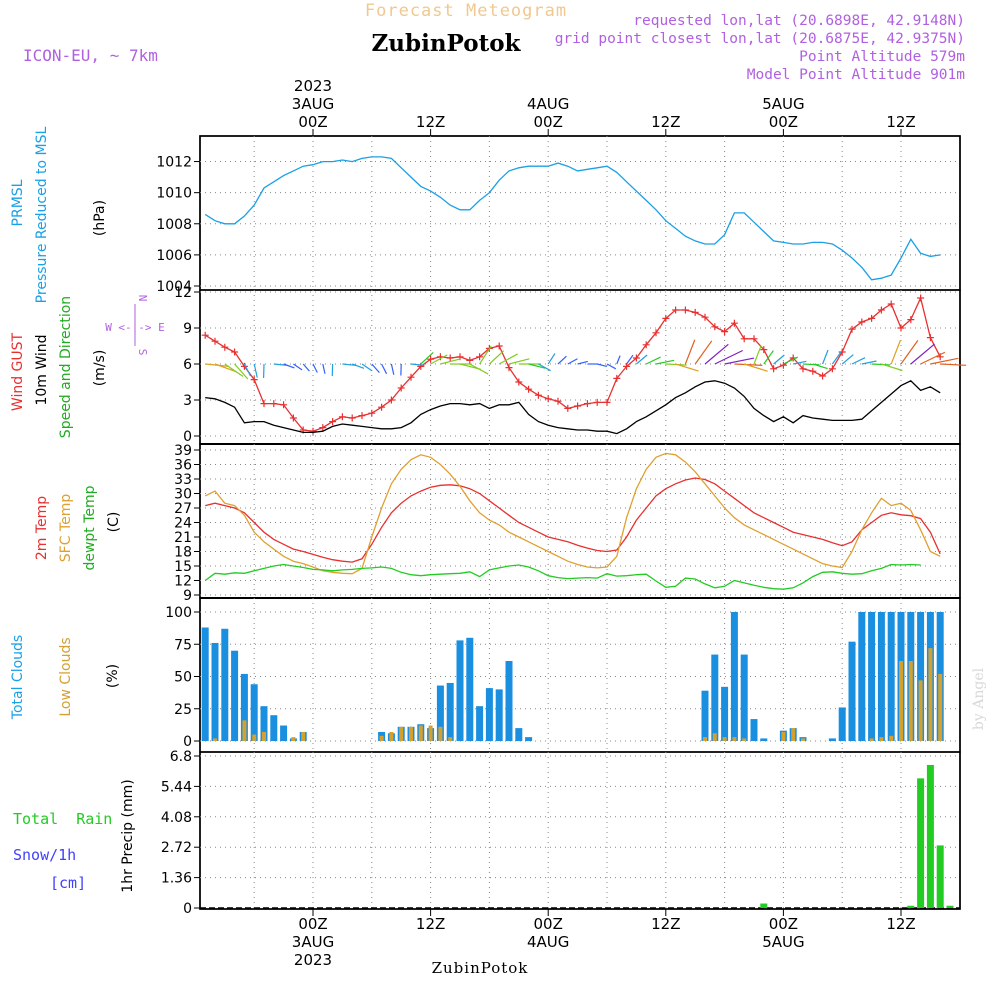 This screenshot has width=1000, height=1000. Describe the element at coordinates (183, 553) in the screenshot. I see `y-tick-label: 18` at that location.